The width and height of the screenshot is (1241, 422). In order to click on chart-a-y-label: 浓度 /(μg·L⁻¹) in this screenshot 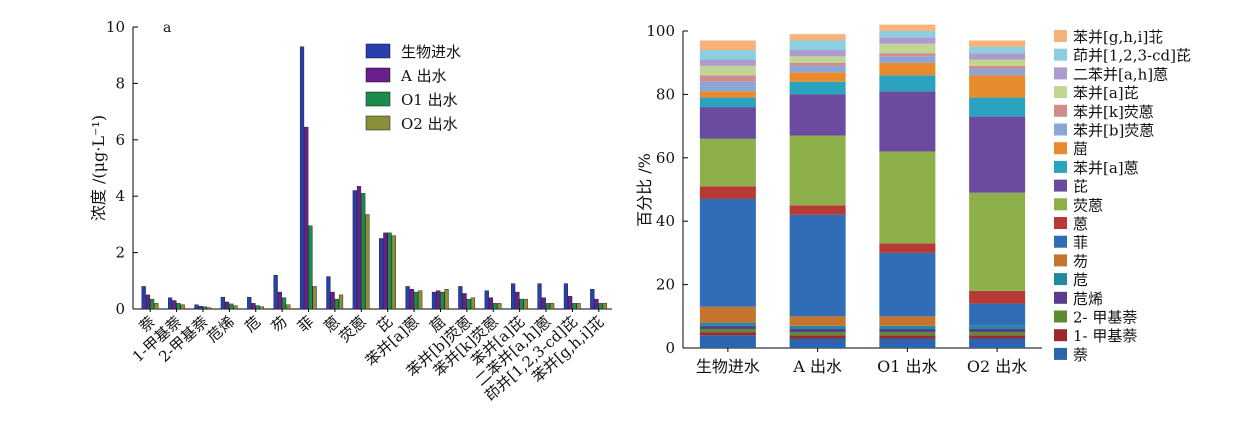, I will do `click(98, 168)`.